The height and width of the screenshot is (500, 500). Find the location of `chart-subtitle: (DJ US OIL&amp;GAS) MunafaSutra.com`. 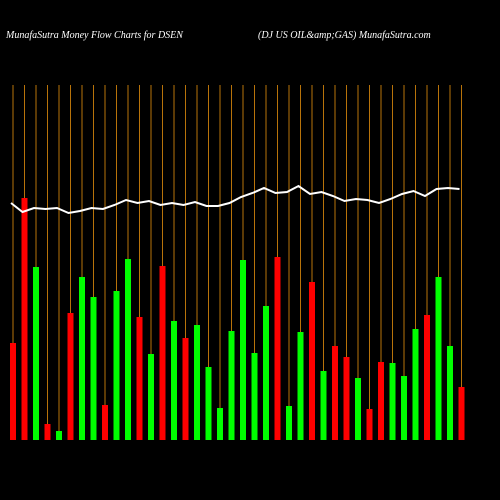

chart-subtitle: (DJ US OIL&amp;GAS) MunafaSutra.com is located at coordinates (344, 35).